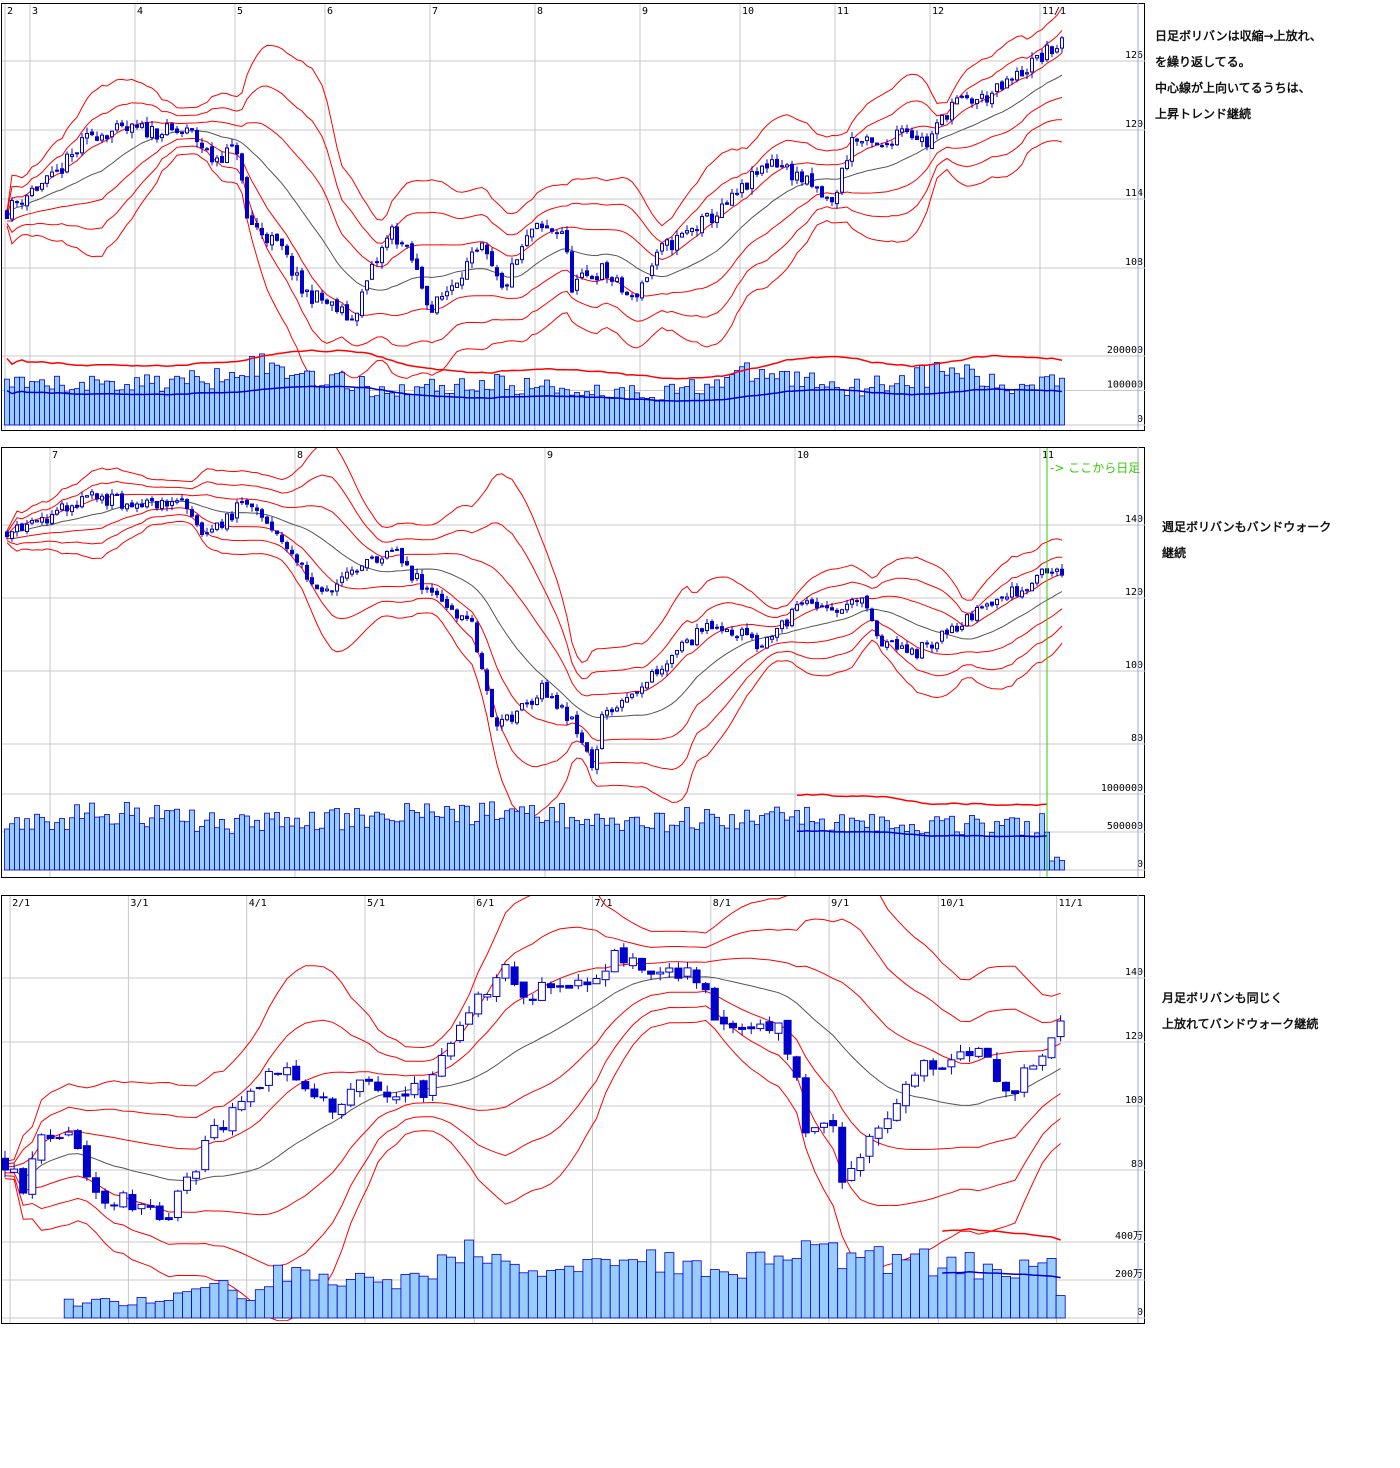 This screenshot has width=1400, height=1468. I want to click on date-label: 11/1, so click(1071, 903).